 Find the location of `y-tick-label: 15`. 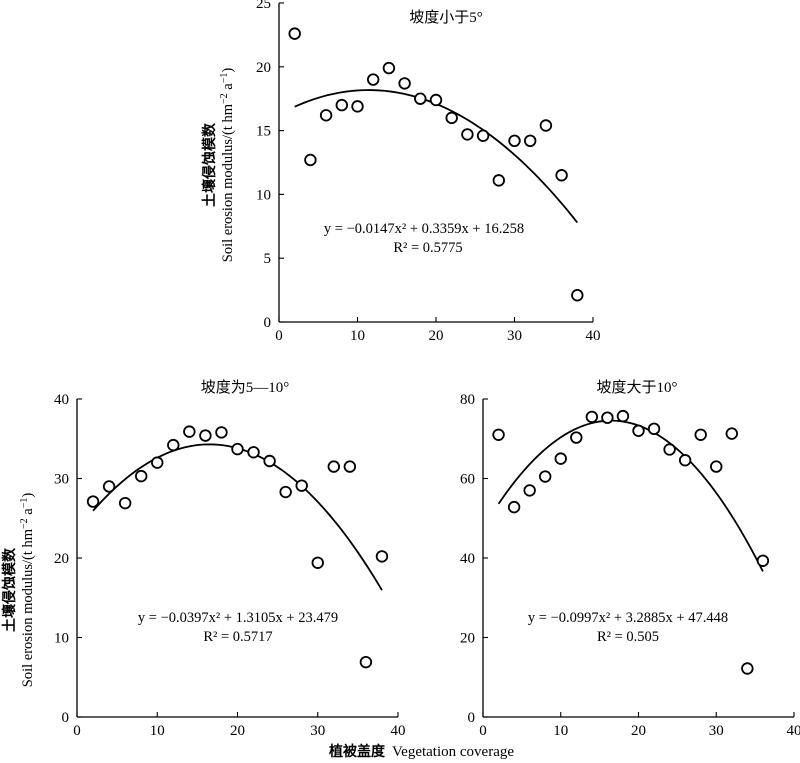

y-tick-label: 15 is located at coordinates (263, 132).